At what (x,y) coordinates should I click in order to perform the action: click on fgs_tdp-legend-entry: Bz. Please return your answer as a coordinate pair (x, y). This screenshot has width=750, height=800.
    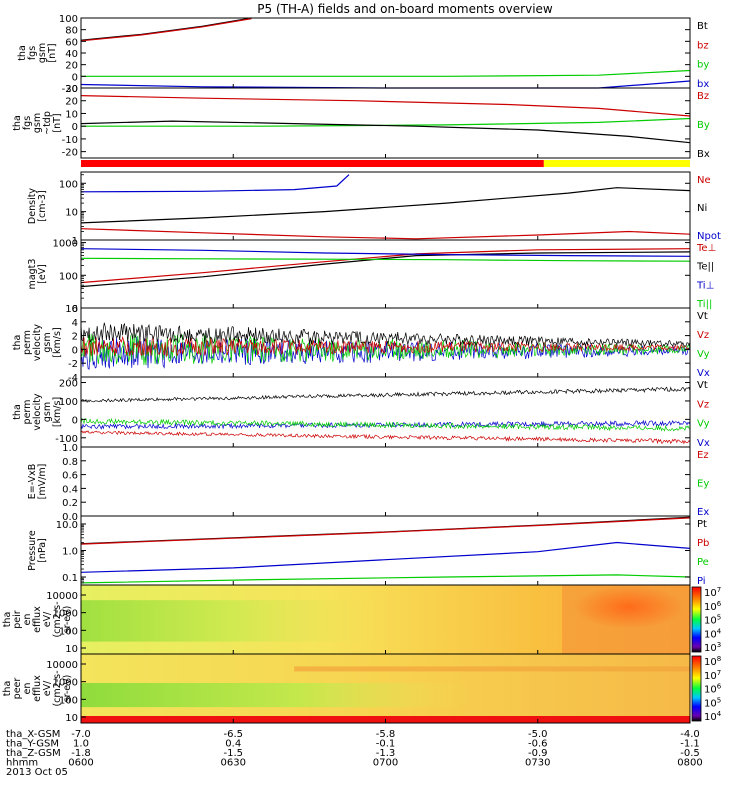
    Looking at the image, I should click on (703, 96).